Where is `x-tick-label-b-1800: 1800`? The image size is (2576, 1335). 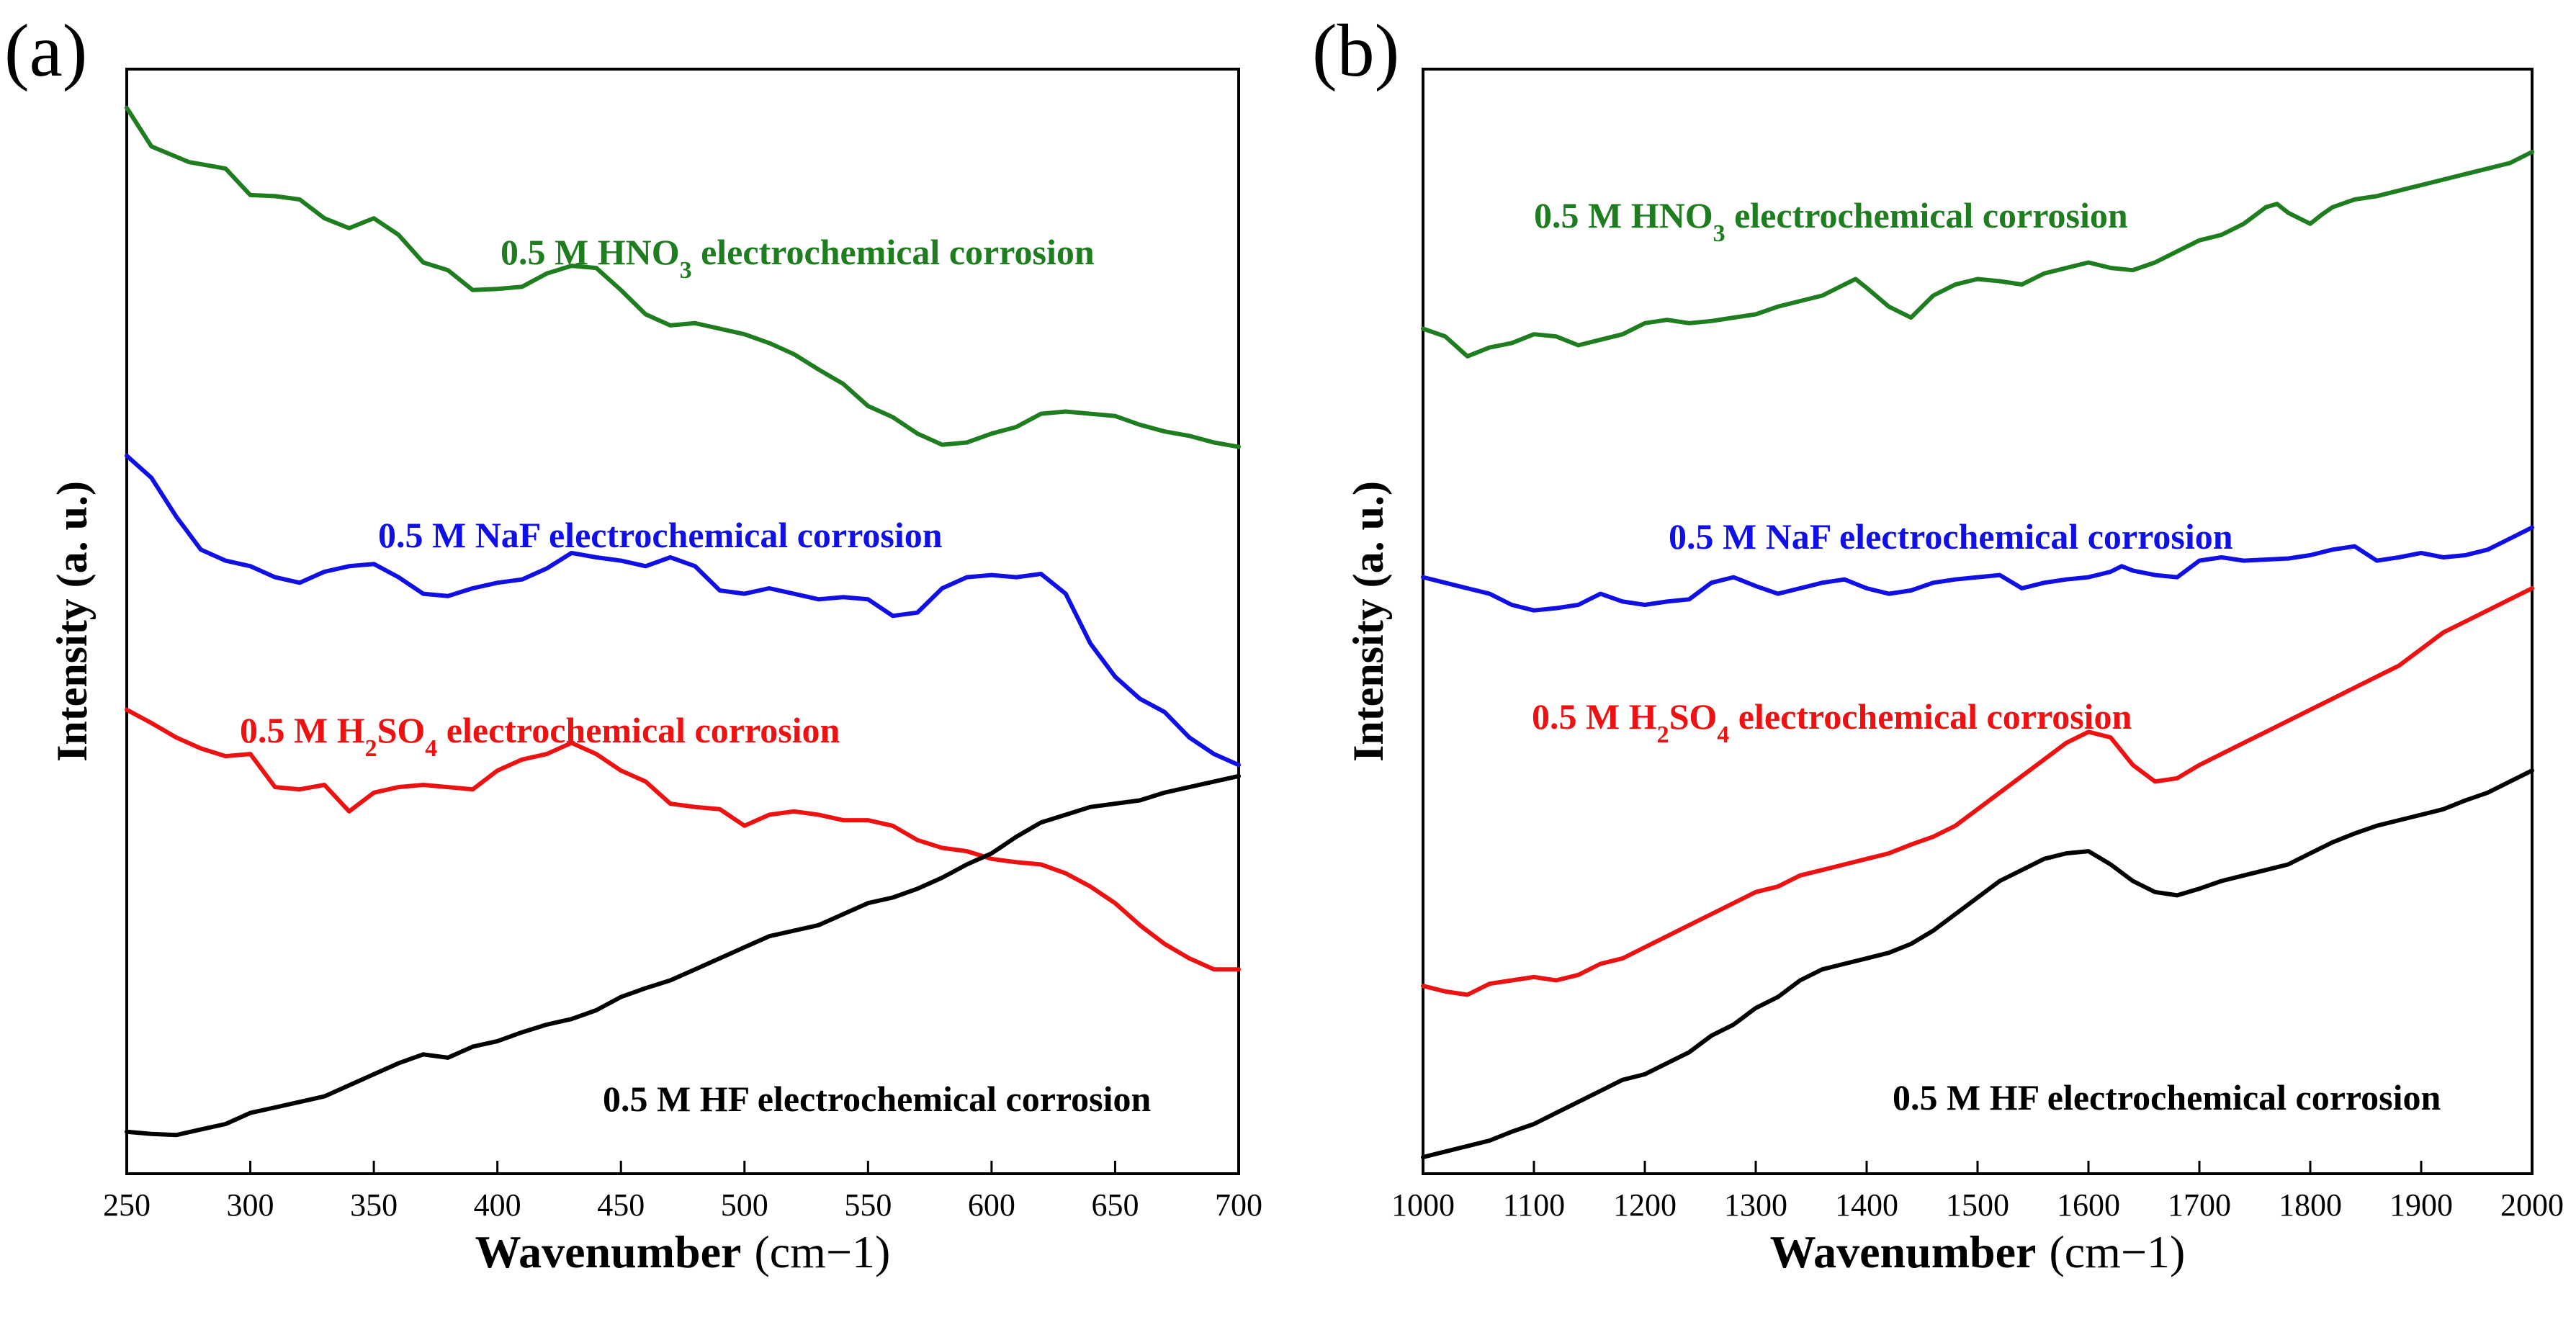 x-tick-label-b-1800: 1800 is located at coordinates (2310, 1205).